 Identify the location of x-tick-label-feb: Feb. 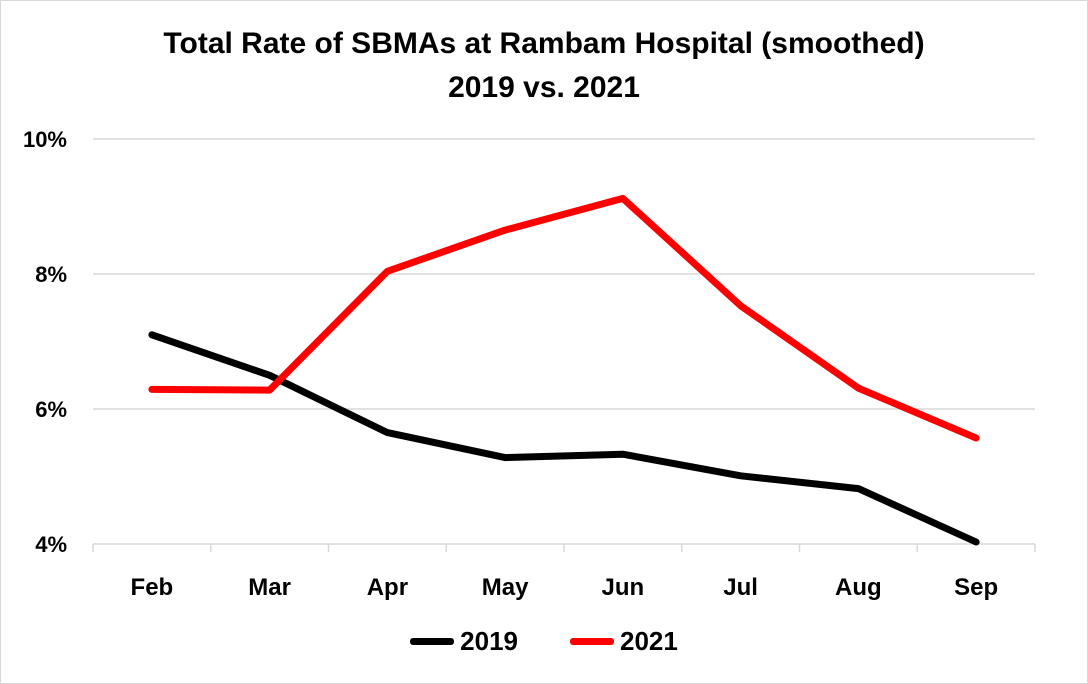
(152, 587).